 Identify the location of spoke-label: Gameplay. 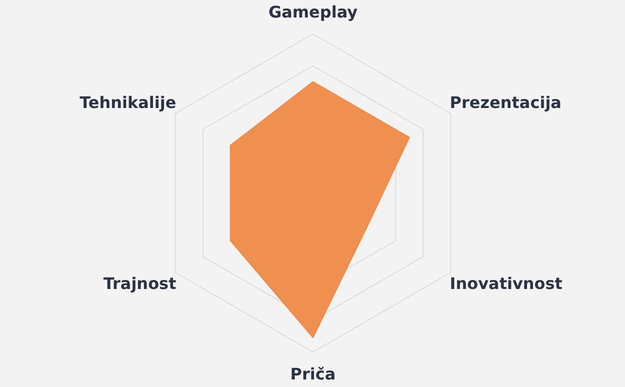
(313, 12).